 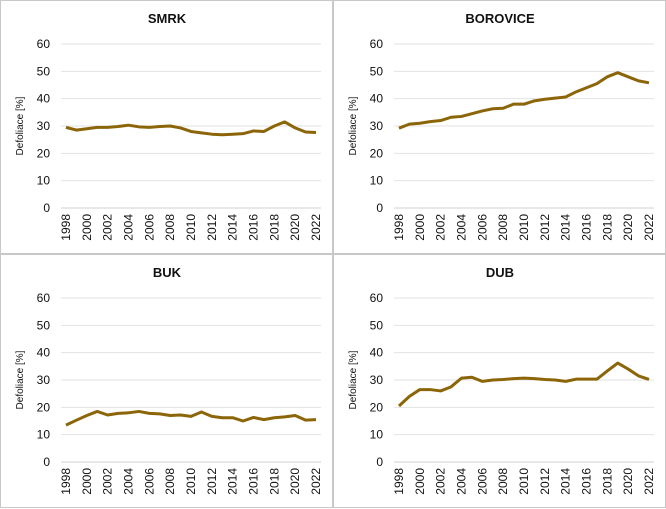 What do you see at coordinates (524, 384) in the screenshot?
I see `series-line-dub` at bounding box center [524, 384].